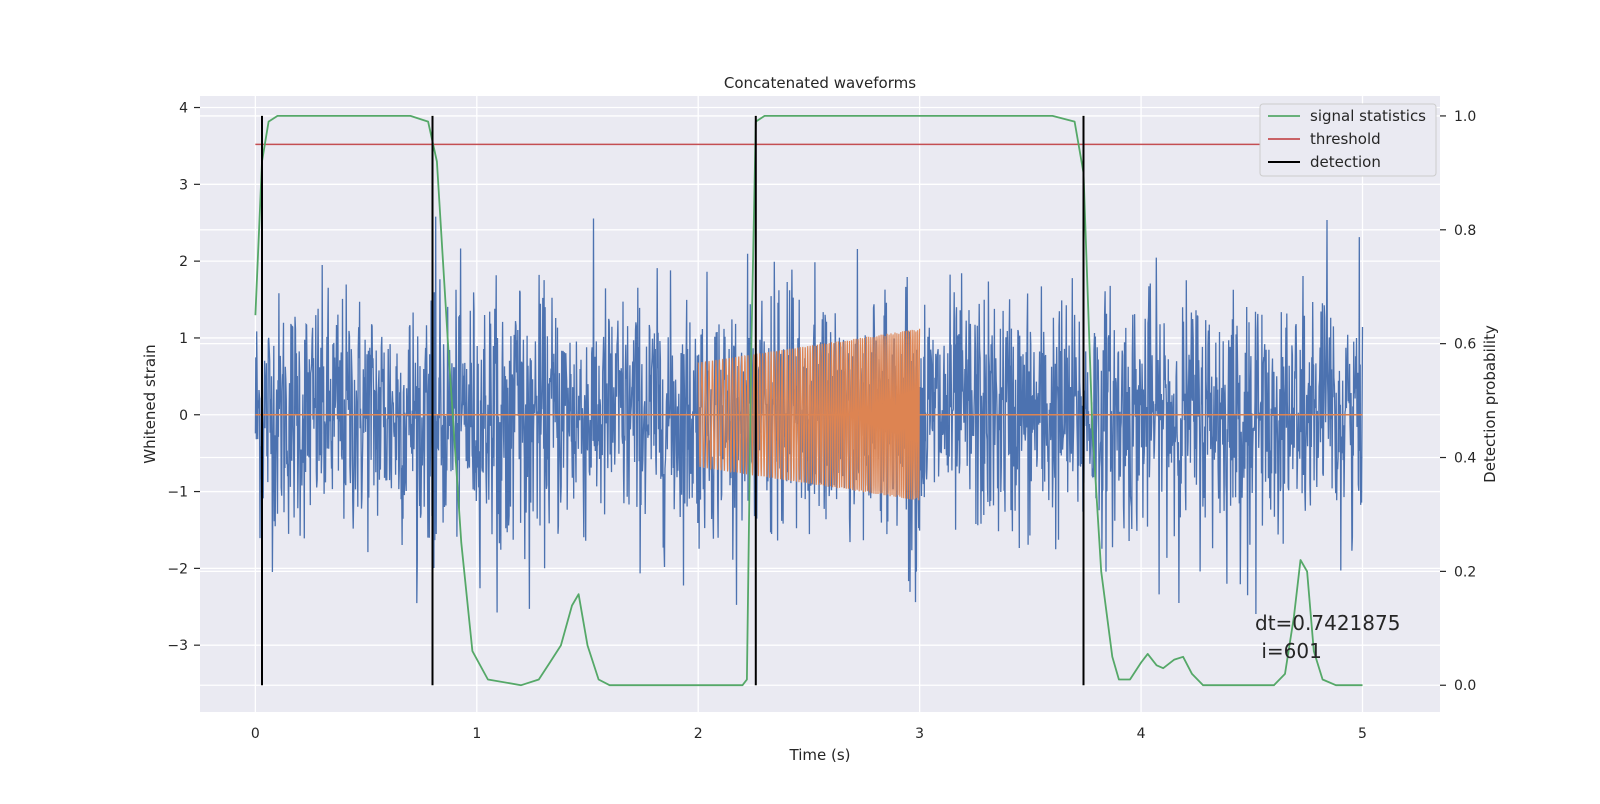 This screenshot has height=804, width=1600. What do you see at coordinates (183, 262) in the screenshot?
I see `y-tick-label-left: 2` at bounding box center [183, 262].